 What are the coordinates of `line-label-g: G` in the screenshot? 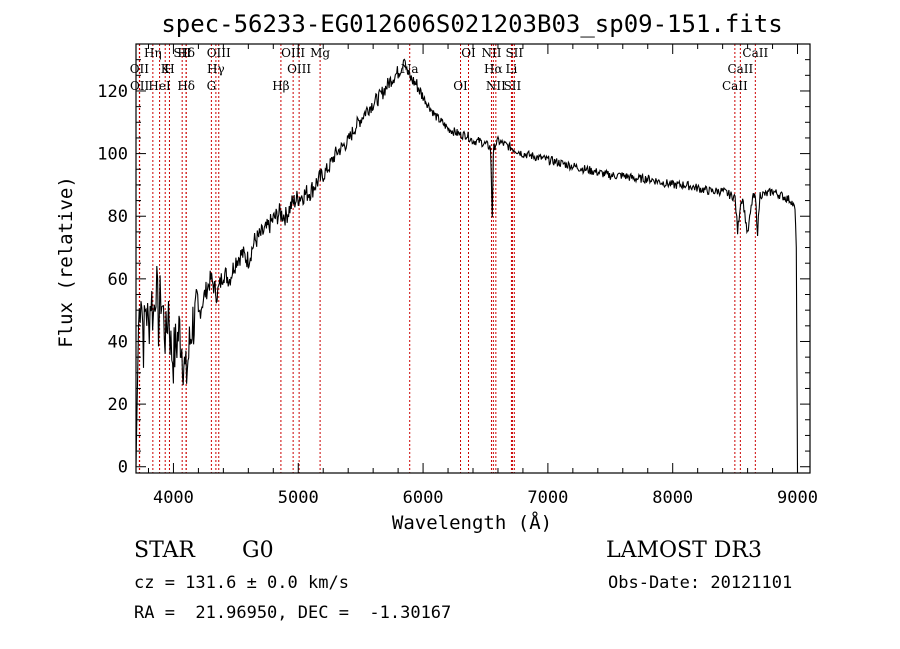 It's located at (212, 86).